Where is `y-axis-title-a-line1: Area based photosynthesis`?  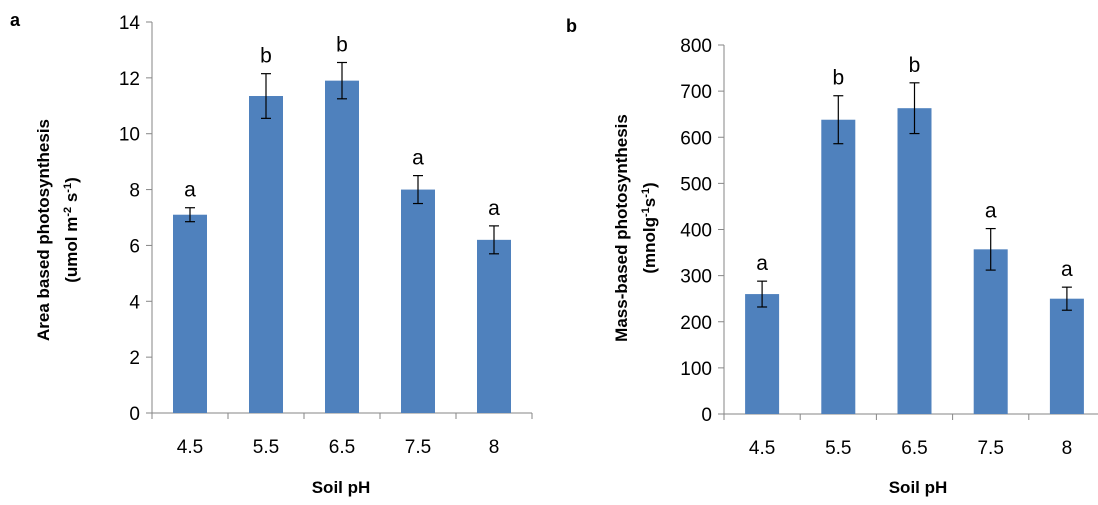
y-axis-title-a-line1: Area based photosynthesis is located at coordinates (43, 230).